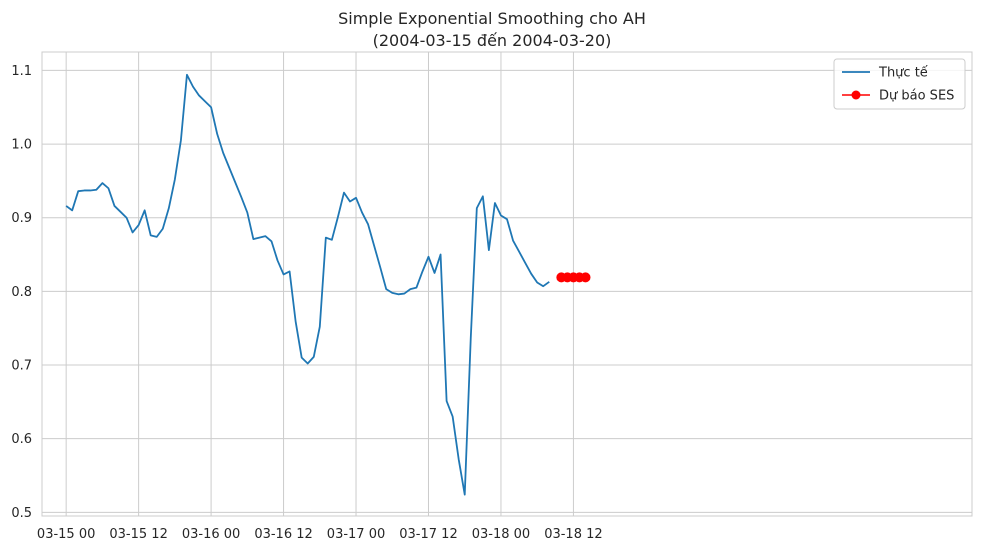 The image size is (981, 548). I want to click on legend-label-actual: Thực tế, so click(903, 73).